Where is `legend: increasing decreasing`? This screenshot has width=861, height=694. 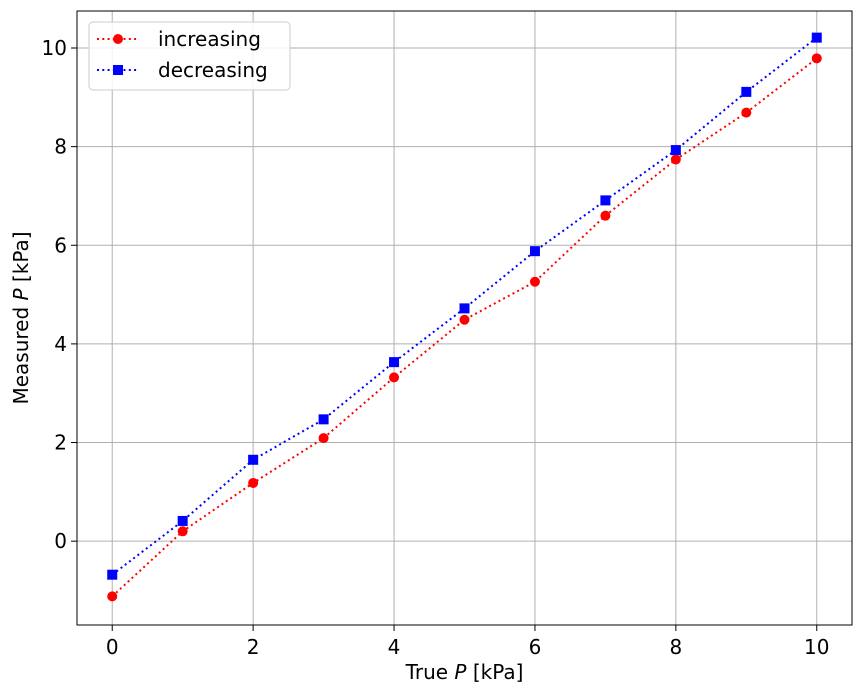
legend: increasing decreasing is located at coordinates (189, 56).